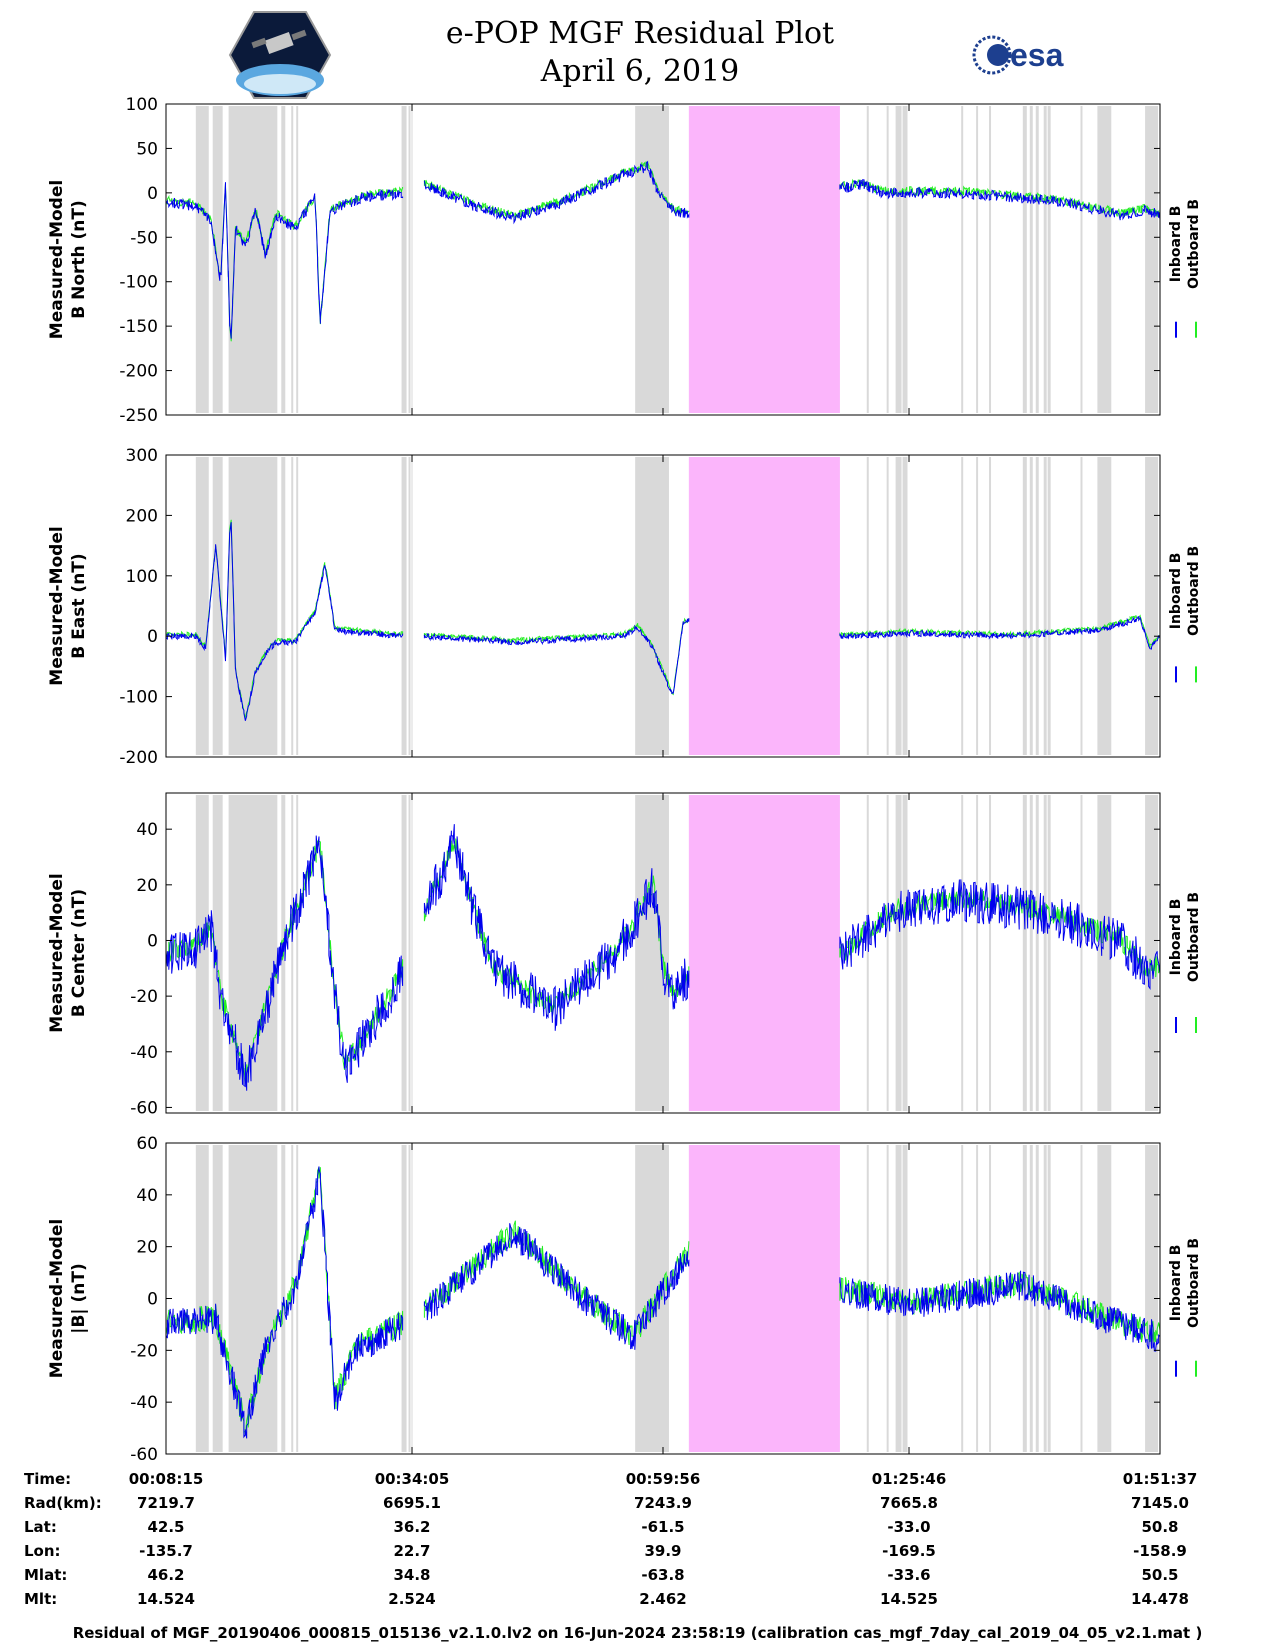 The width and height of the screenshot is (1275, 1650). Describe the element at coordinates (166, 1551) in the screenshot. I see `info-cell: -135.7` at that location.